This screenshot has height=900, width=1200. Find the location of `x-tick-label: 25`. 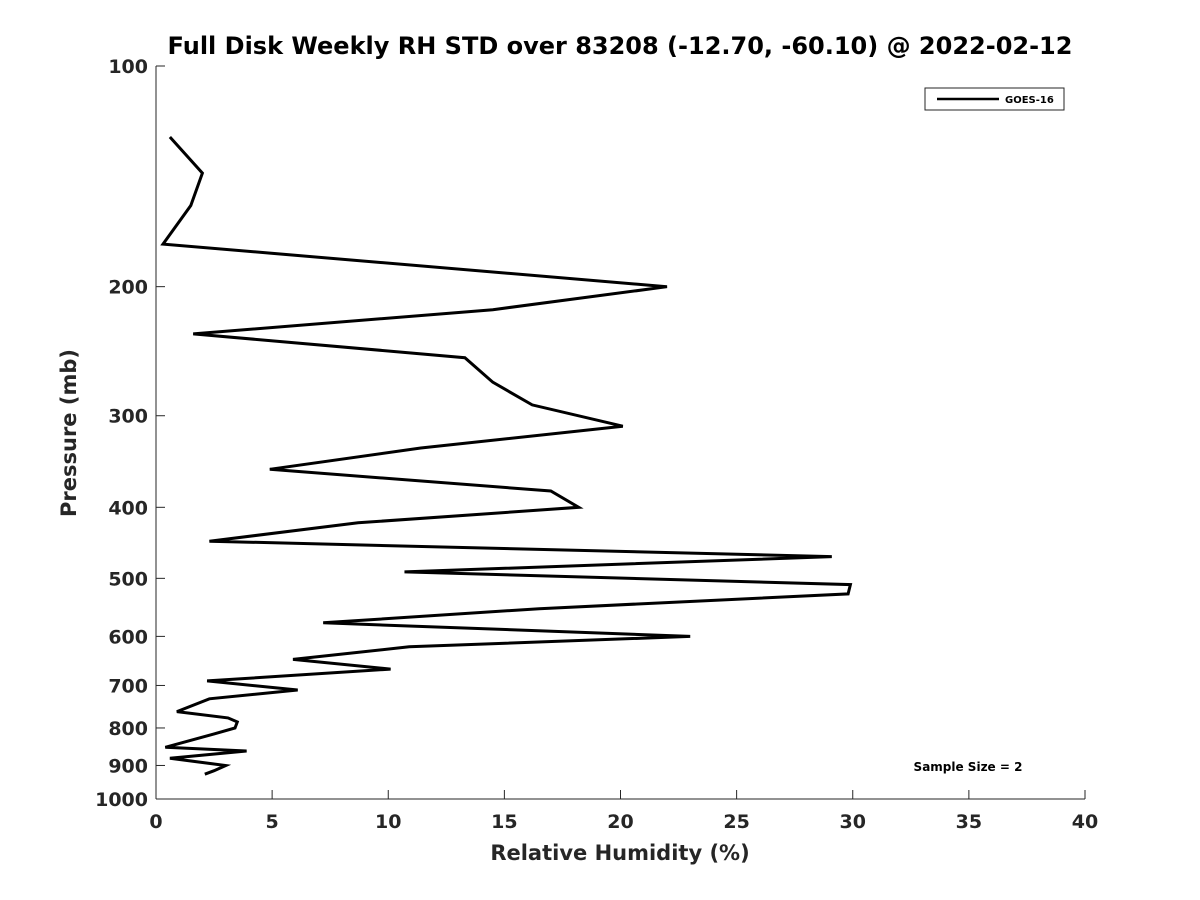

x-tick-label: 25 is located at coordinates (736, 822).